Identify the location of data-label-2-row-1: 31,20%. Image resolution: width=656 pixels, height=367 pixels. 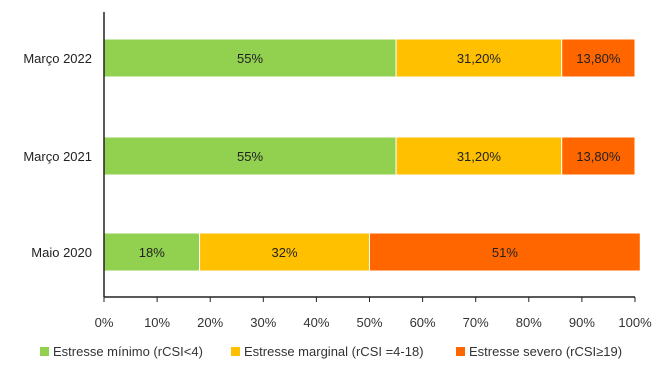
(479, 58).